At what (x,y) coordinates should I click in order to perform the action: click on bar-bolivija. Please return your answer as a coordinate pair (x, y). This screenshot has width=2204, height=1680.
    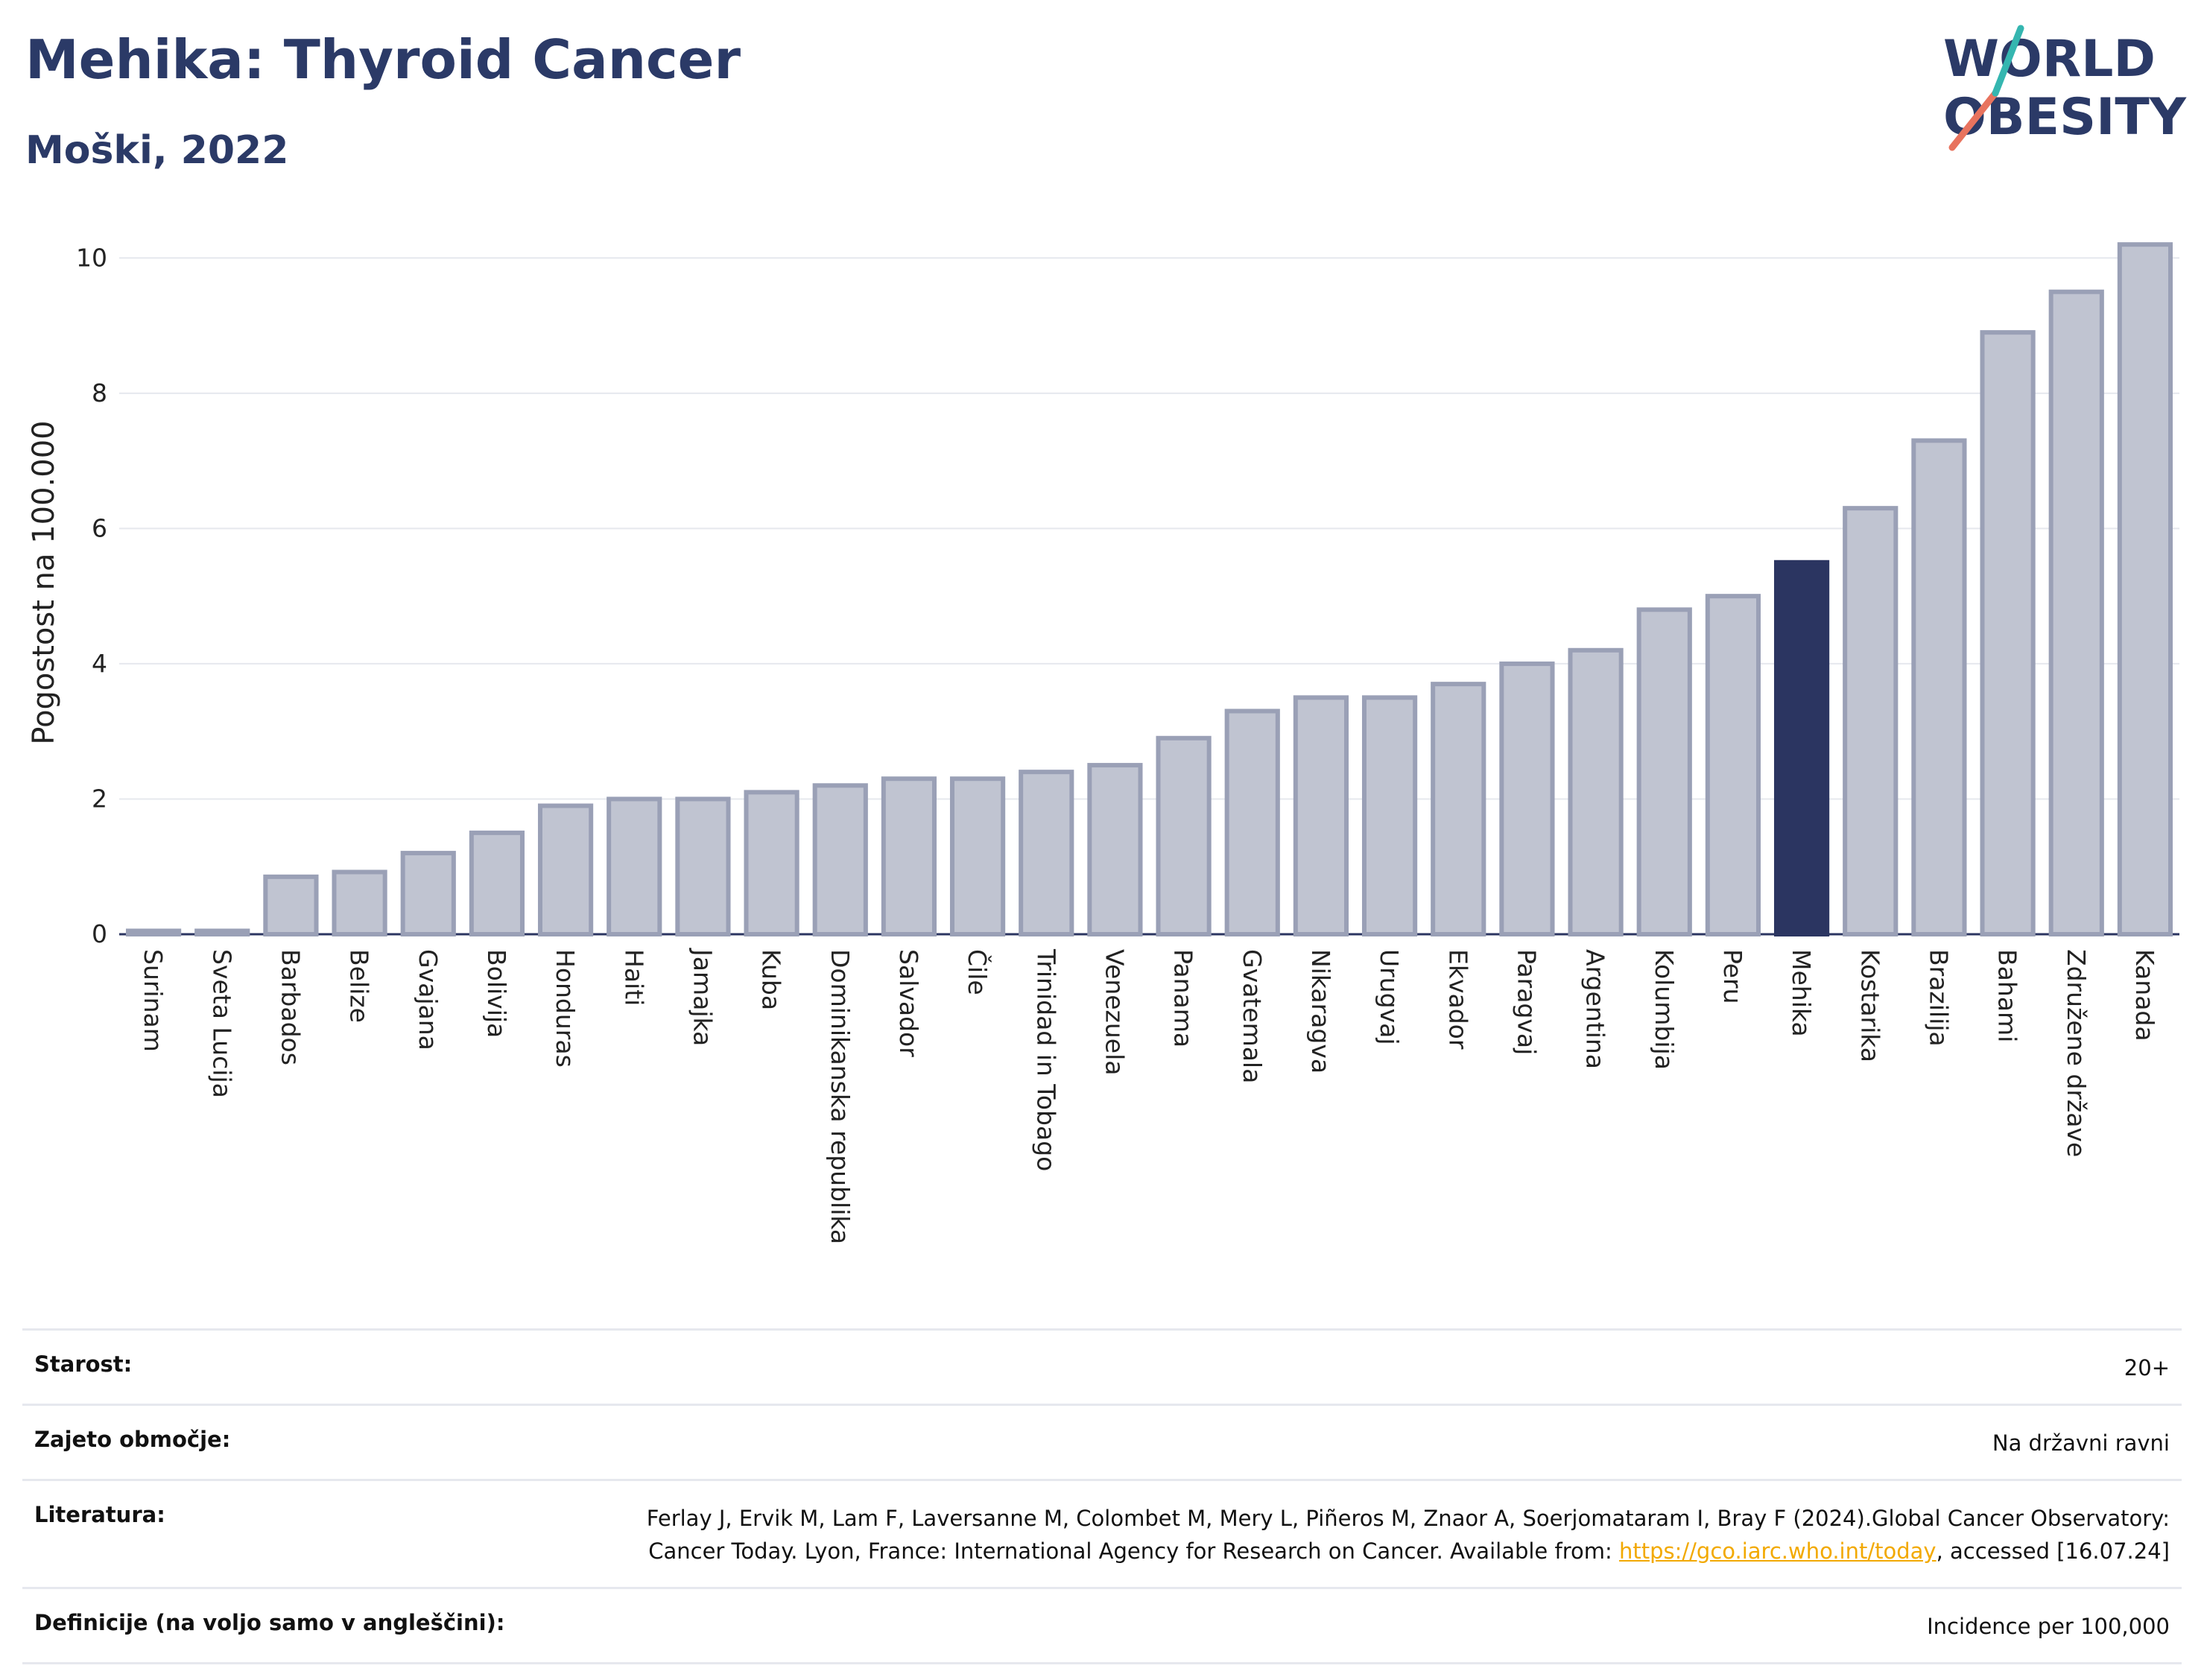
    Looking at the image, I should click on (497, 883).